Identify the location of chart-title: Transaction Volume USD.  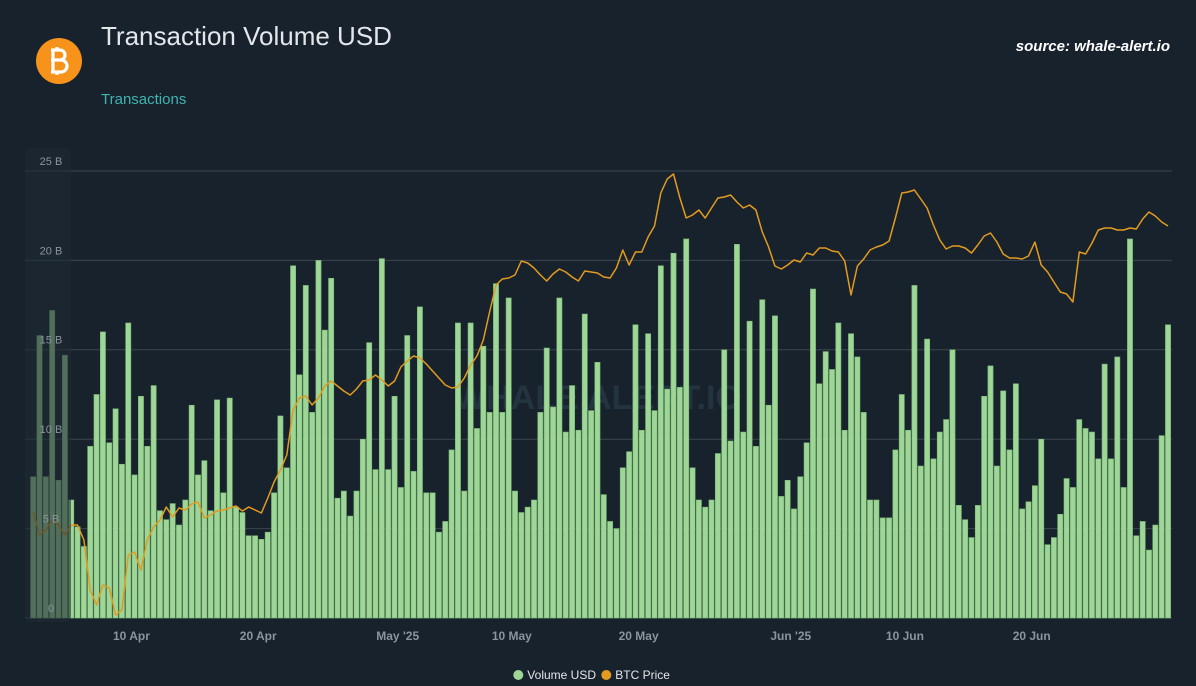
(246, 36).